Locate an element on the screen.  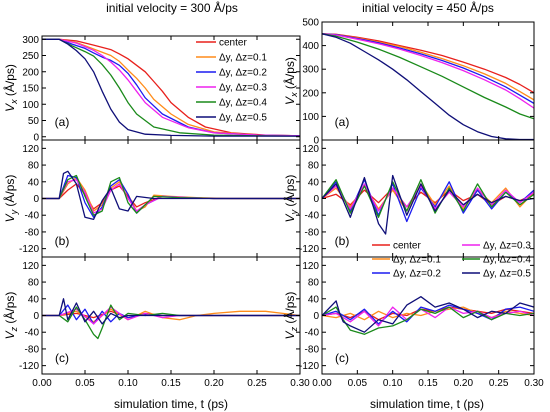
y-tick-label: 500 is located at coordinates (310, 23).